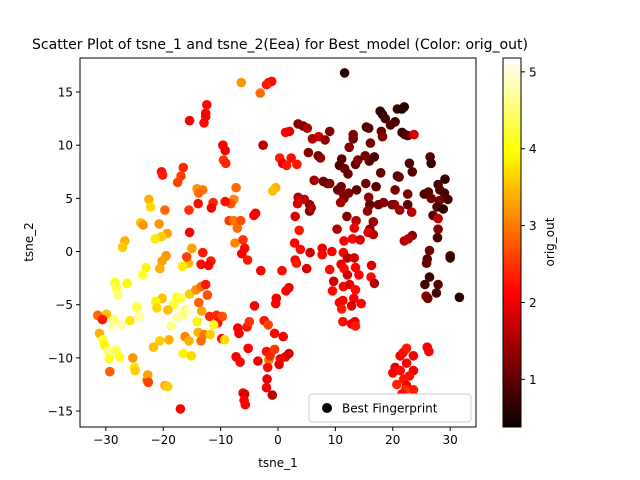 Image resolution: width=640 pixels, height=480 pixels. I want to click on y-tick-label: 5, so click(69, 199).